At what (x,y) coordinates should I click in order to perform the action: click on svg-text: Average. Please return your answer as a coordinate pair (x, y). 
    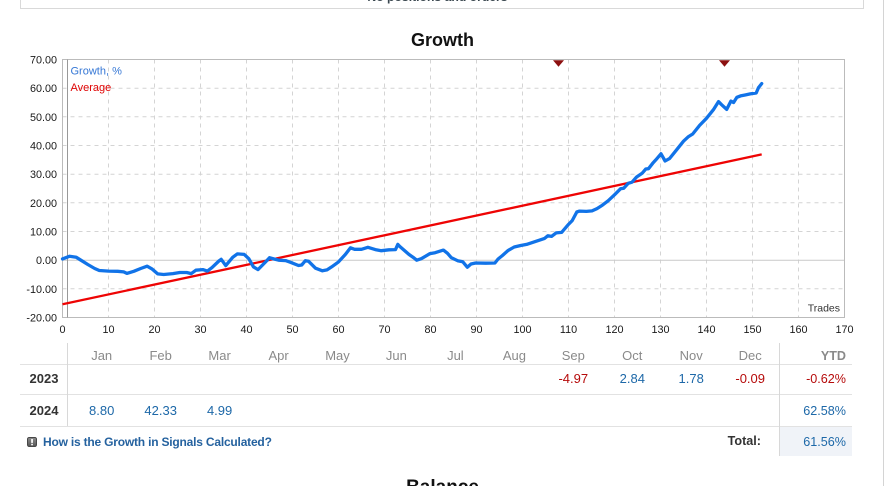
    Looking at the image, I should click on (91, 88).